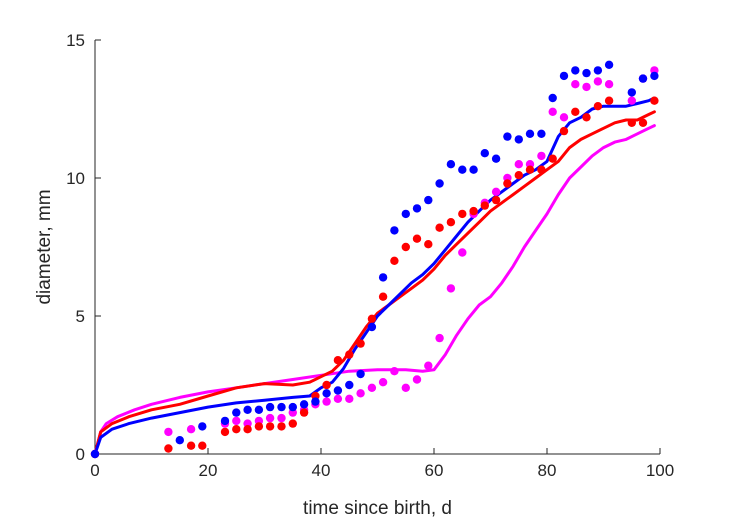 The width and height of the screenshot is (729, 521). I want to click on x-tick-label-0: 0, so click(94, 470).